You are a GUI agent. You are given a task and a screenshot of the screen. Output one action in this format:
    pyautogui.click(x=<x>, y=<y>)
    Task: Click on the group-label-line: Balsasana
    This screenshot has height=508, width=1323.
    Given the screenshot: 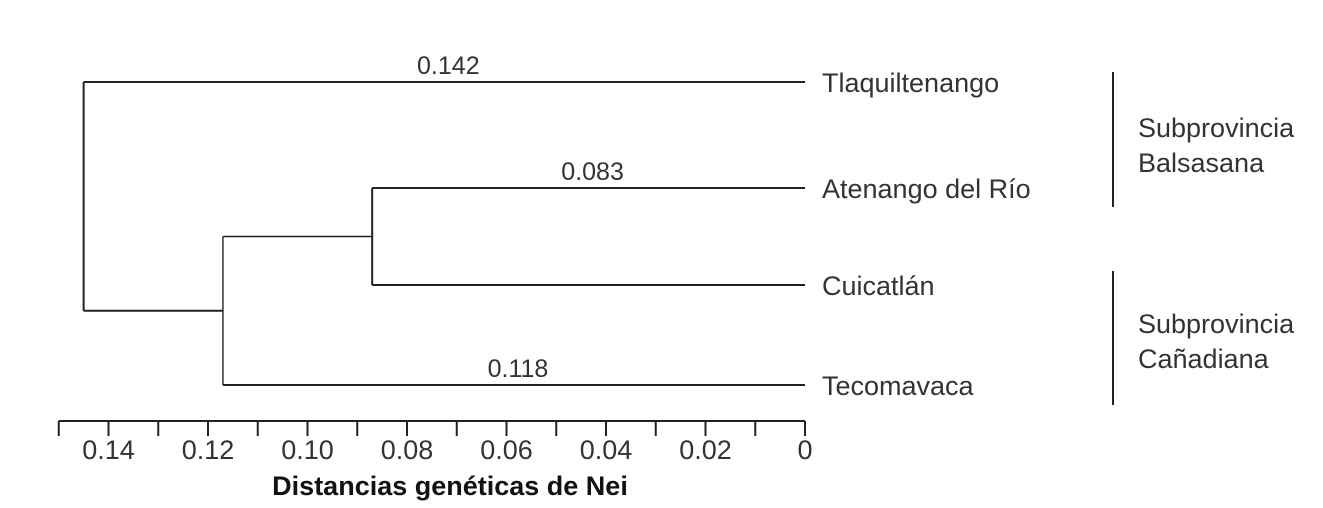 What is the action you would take?
    pyautogui.click(x=1201, y=163)
    